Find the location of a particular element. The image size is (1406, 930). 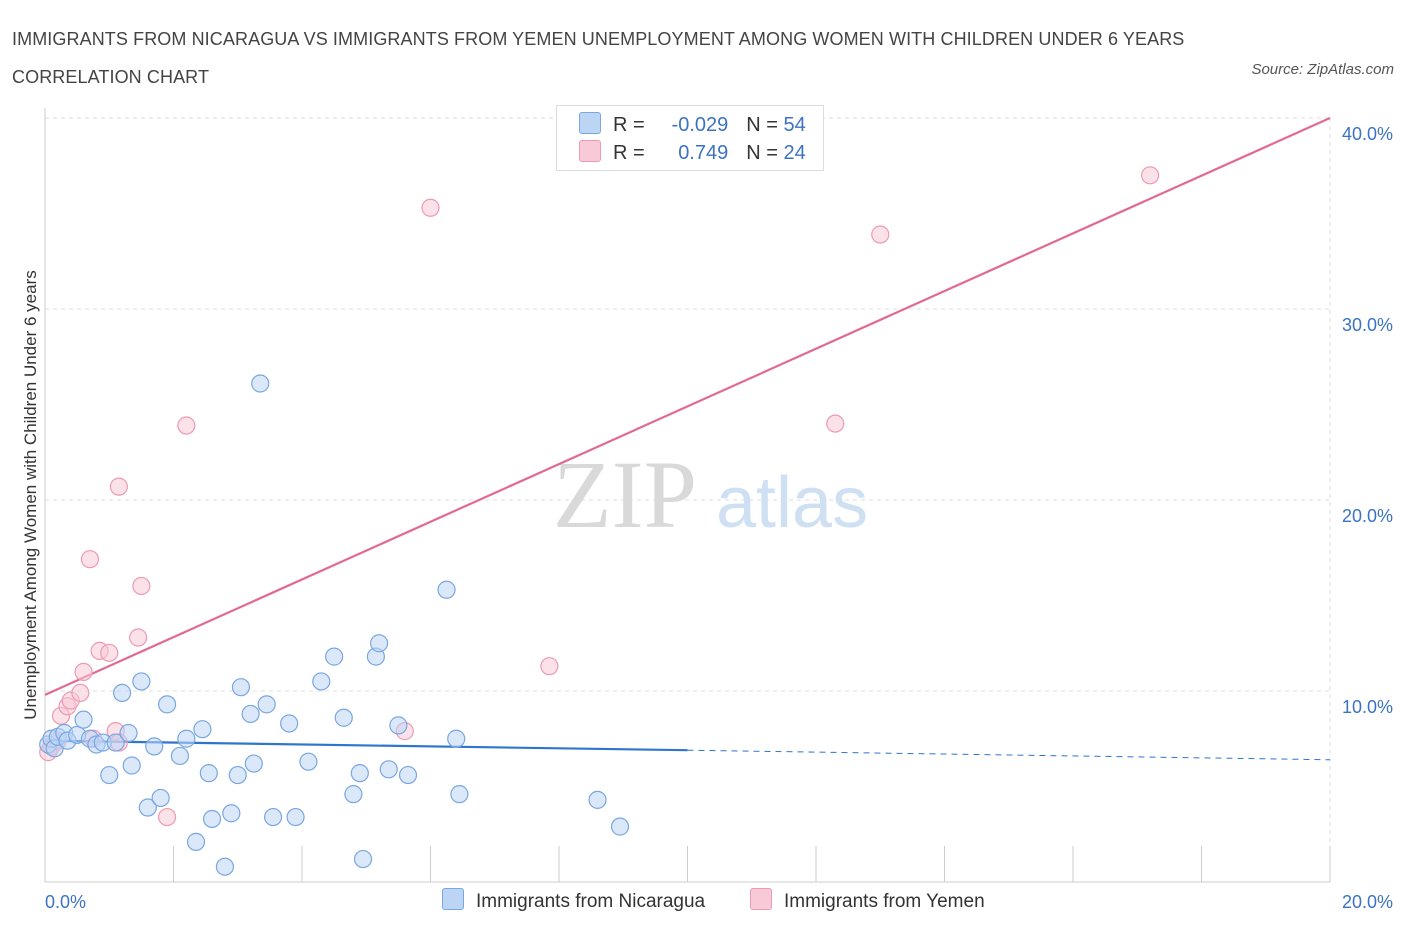

legend-row-nicaragua: R = -0.029 N = 54 is located at coordinates (692, 125).